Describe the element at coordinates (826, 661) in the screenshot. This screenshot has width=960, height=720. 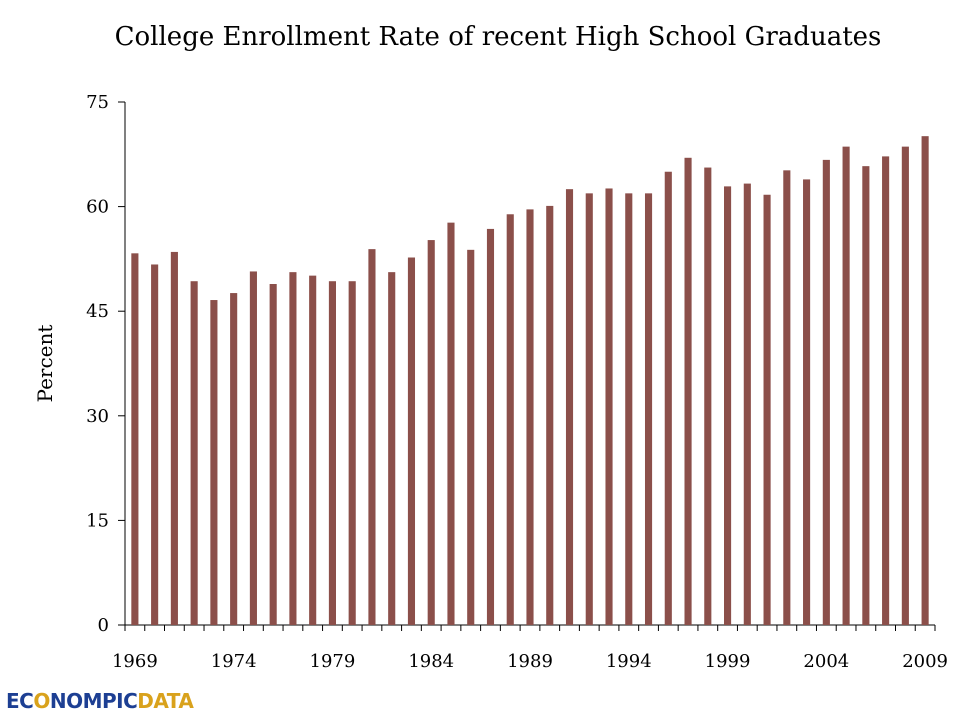
I see `x-tick-label: 2004` at that location.